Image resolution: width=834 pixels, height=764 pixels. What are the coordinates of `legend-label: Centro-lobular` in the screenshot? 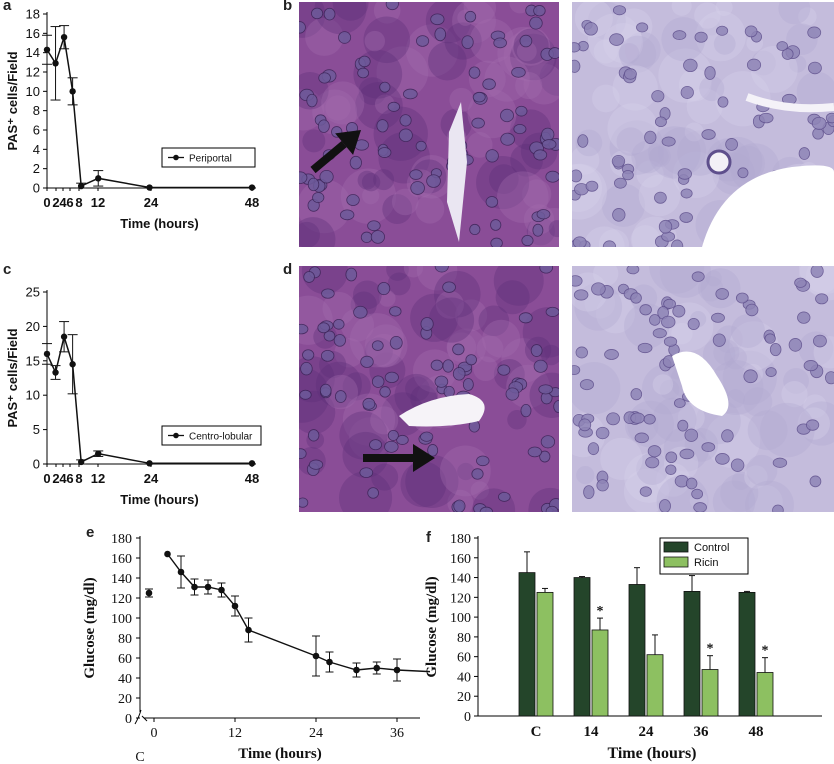 It's located at (221, 437).